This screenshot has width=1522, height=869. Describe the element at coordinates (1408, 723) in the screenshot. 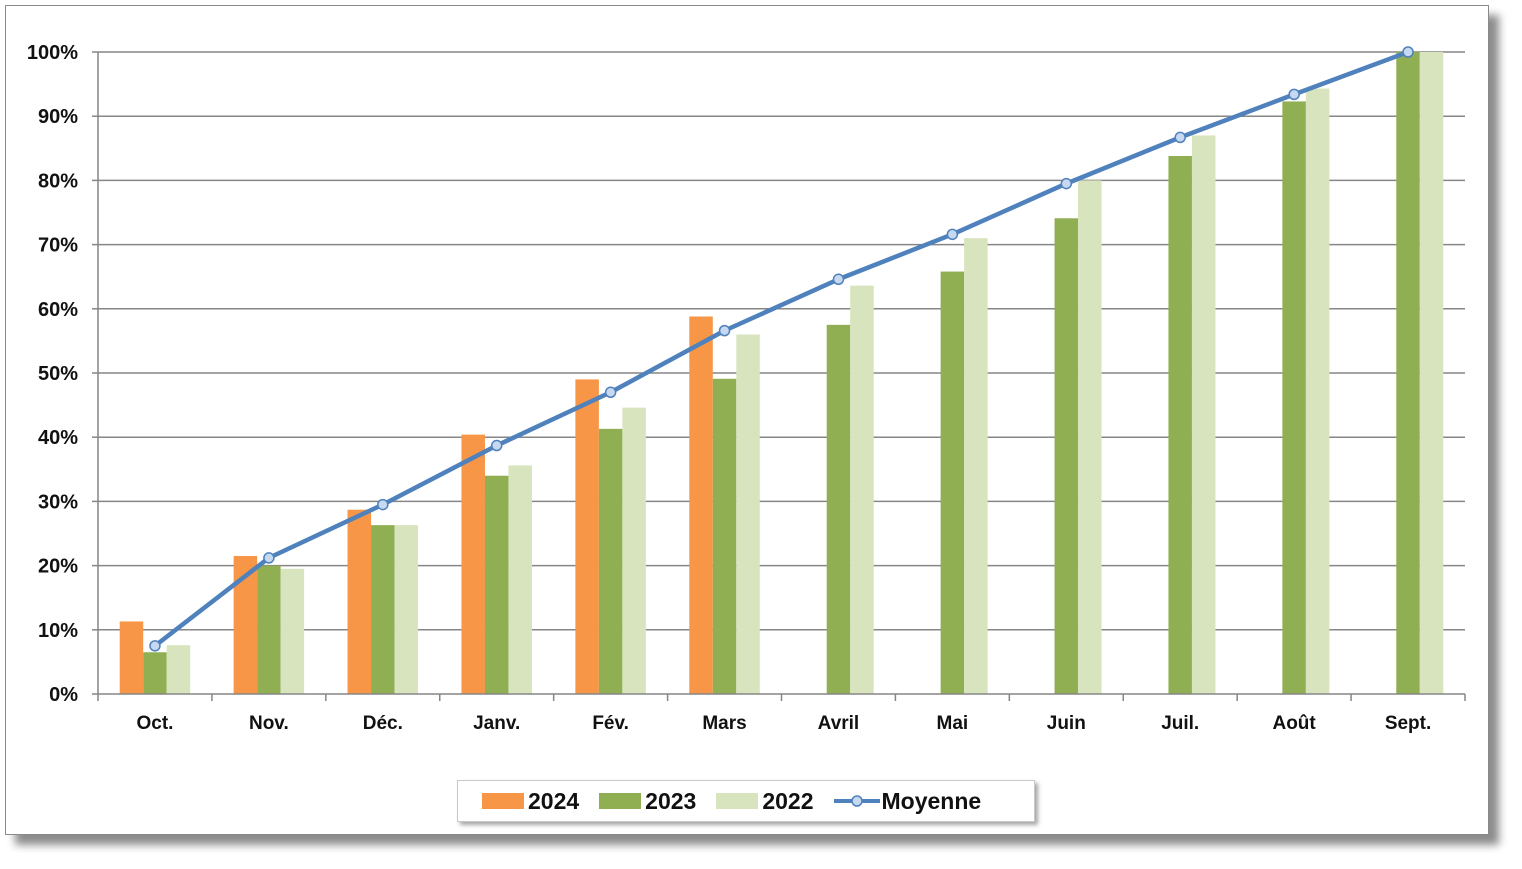

I see `x-category-label: Sept.` at that location.